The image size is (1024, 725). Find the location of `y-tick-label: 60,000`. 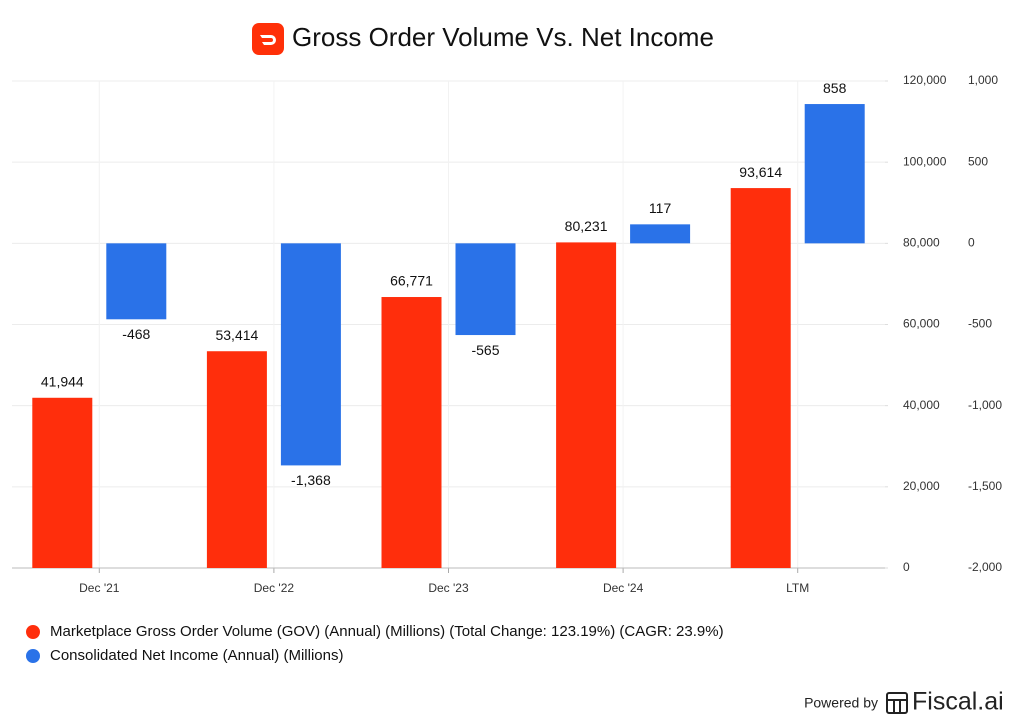

y-tick-label: 60,000 is located at coordinates (921, 324).